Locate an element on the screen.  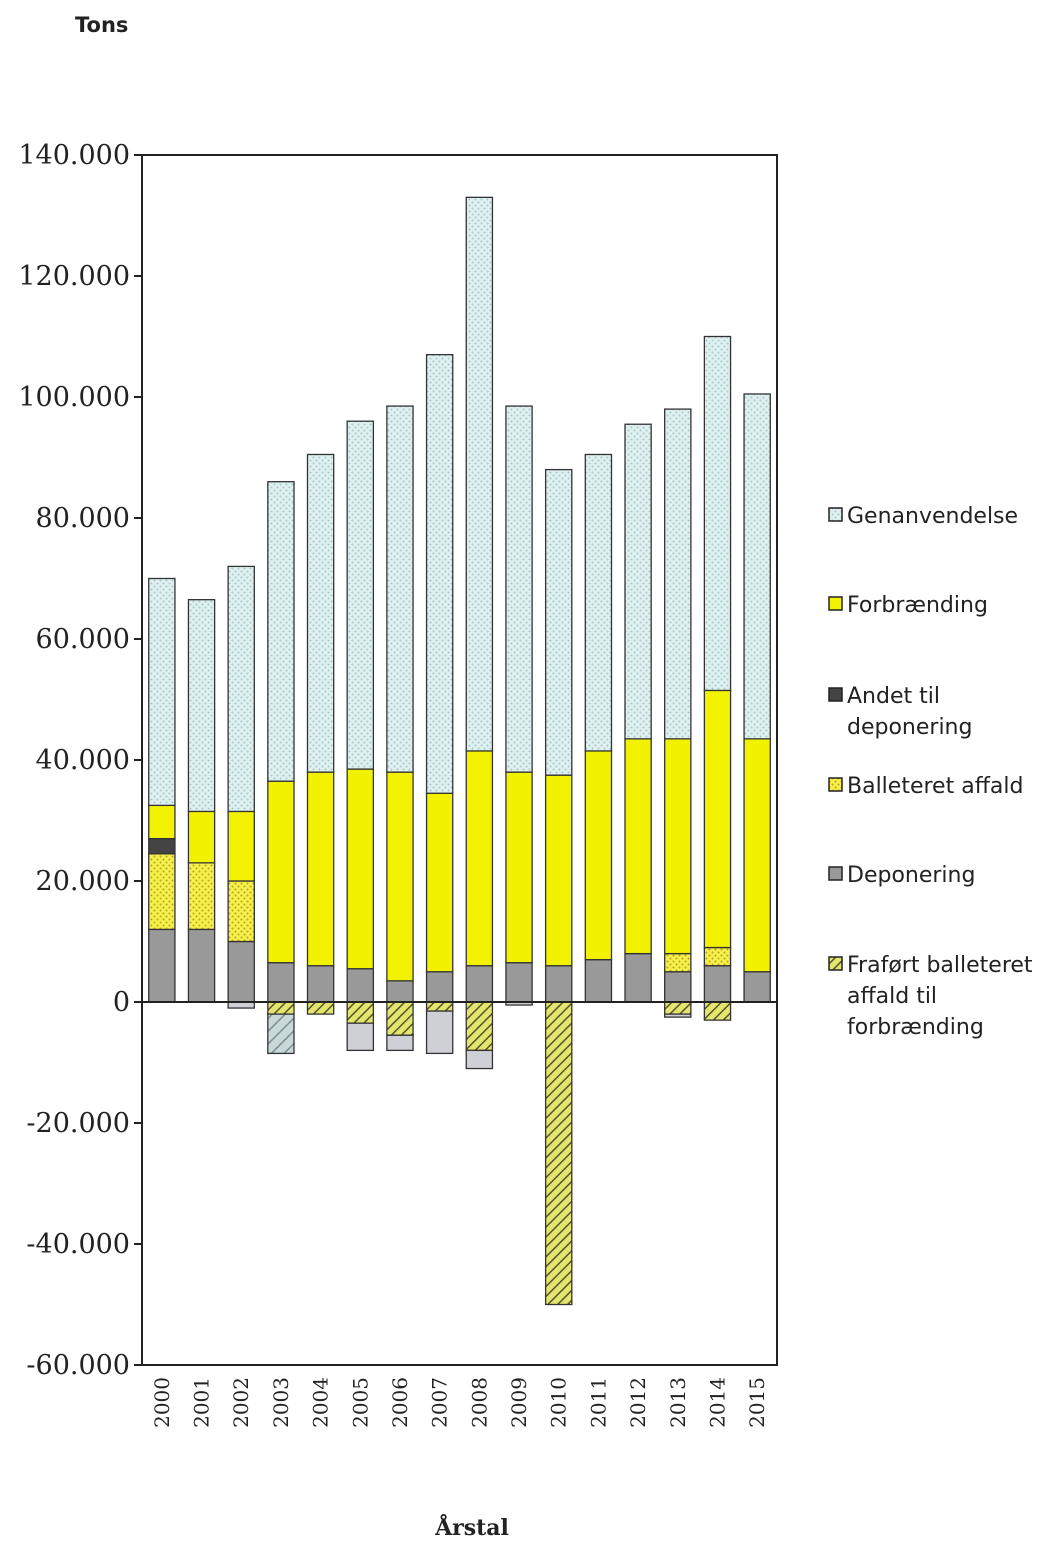
bar-segment-forbraending-2015 is located at coordinates (757, 855).